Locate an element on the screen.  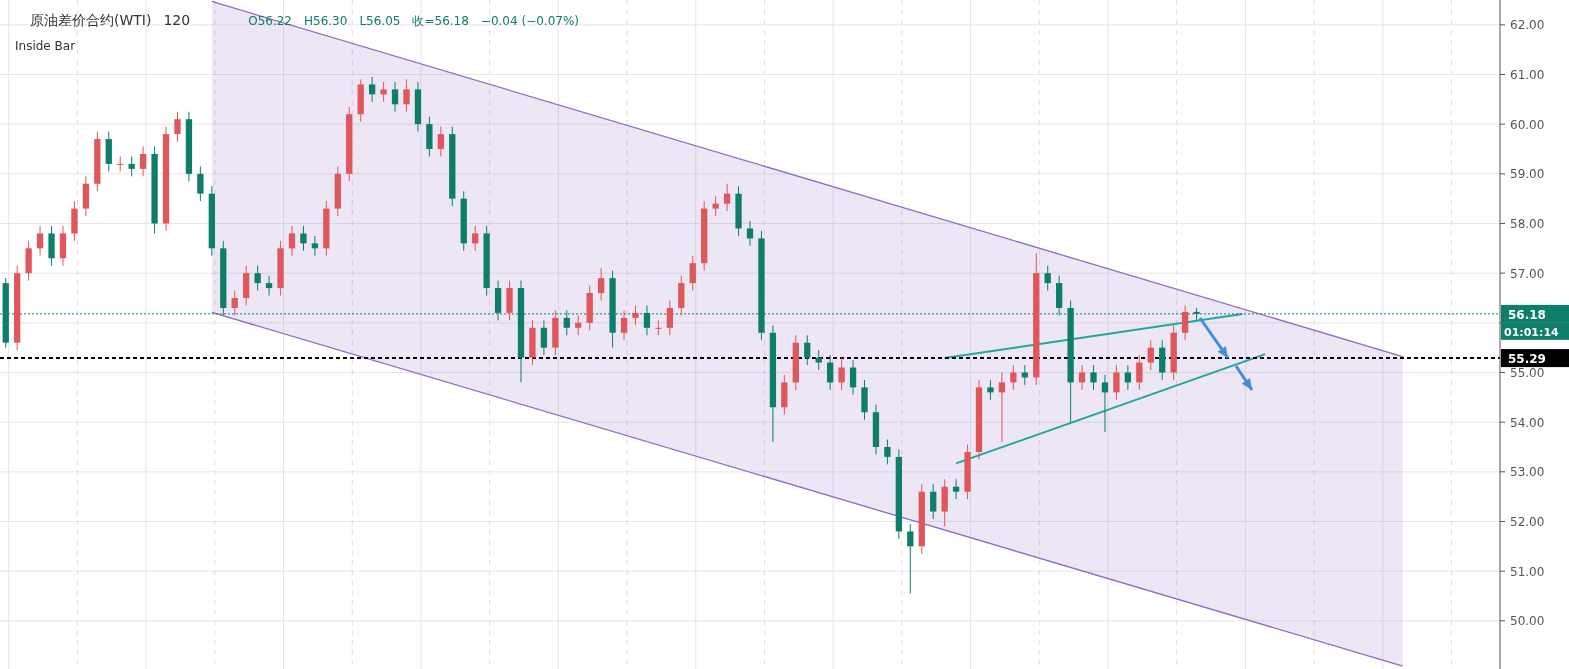
y-tick-label: 55.00 is located at coordinates (1527, 372).